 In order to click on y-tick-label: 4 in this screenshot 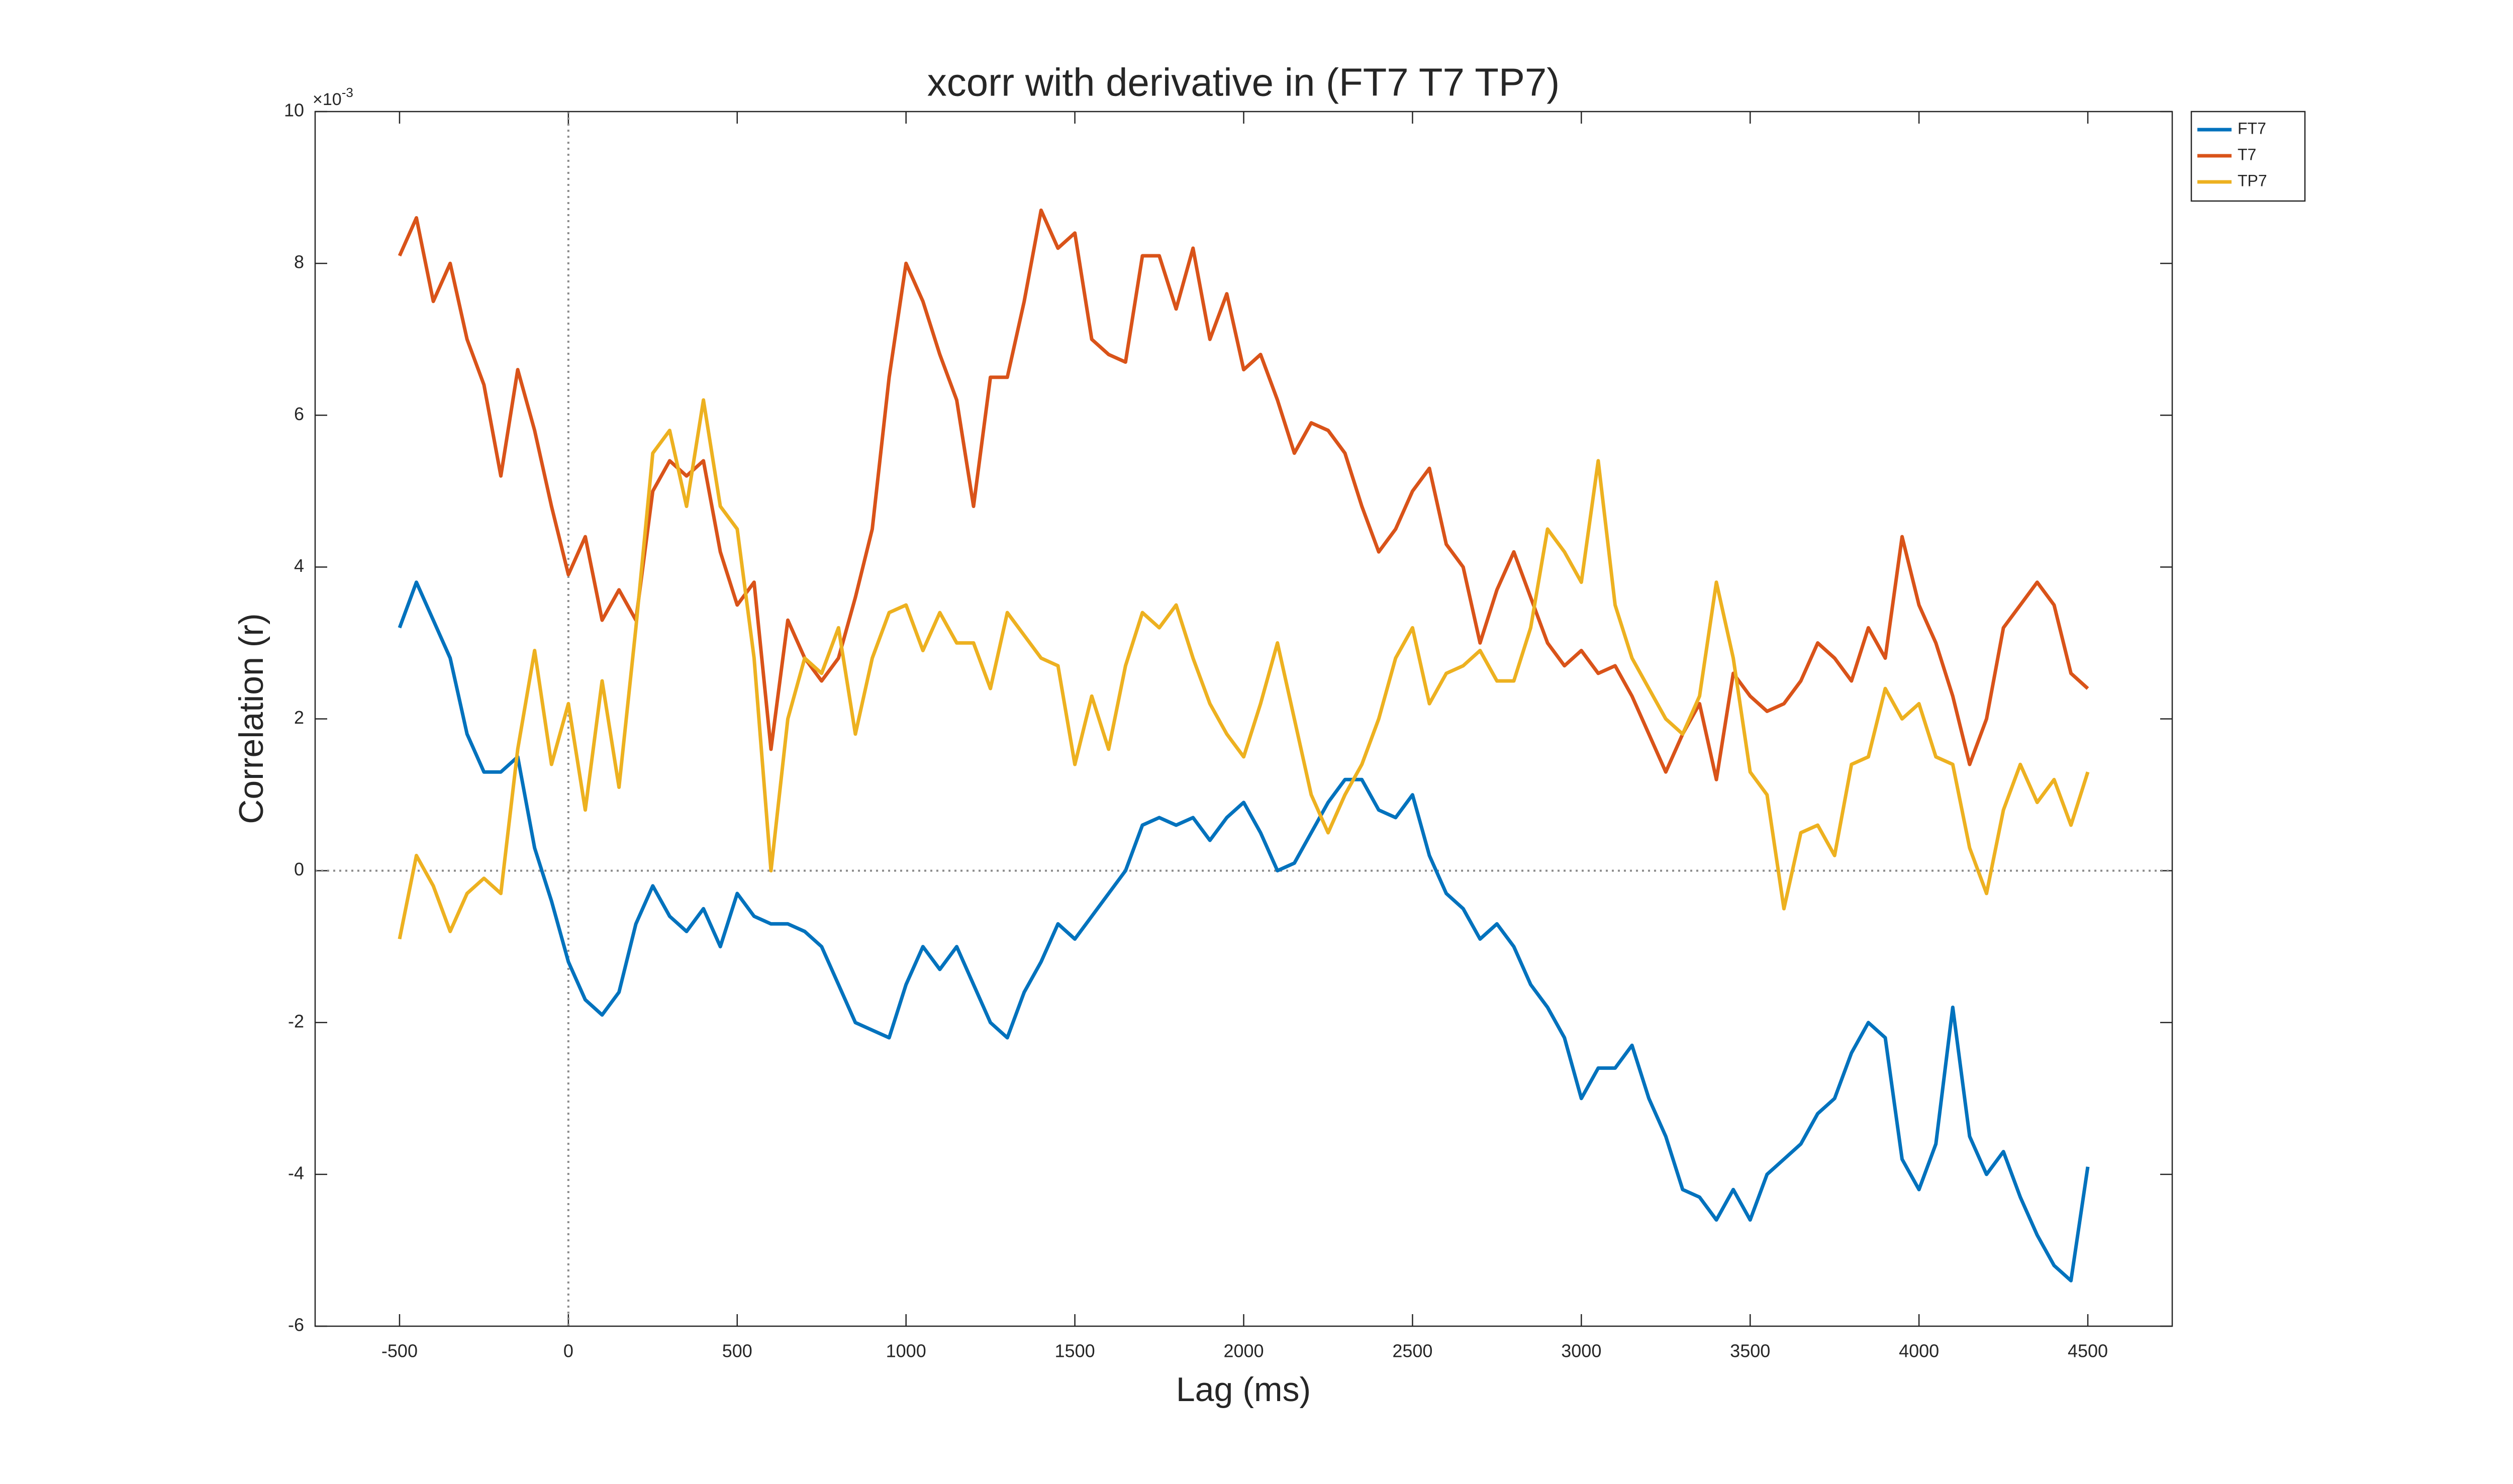, I will do `click(299, 566)`.